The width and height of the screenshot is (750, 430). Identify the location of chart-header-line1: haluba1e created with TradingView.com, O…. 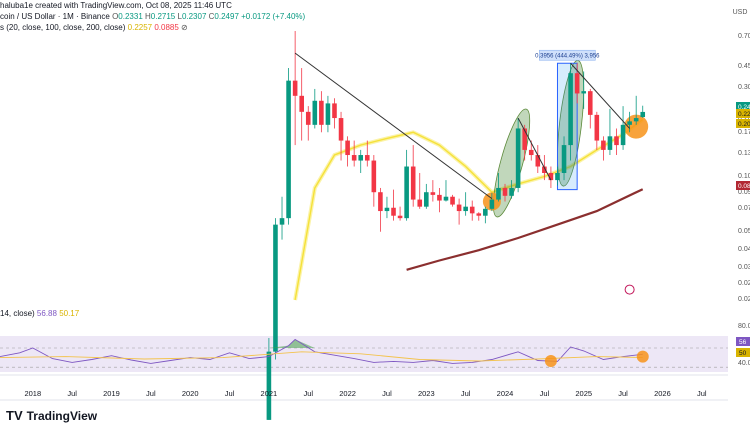
(116, 5).